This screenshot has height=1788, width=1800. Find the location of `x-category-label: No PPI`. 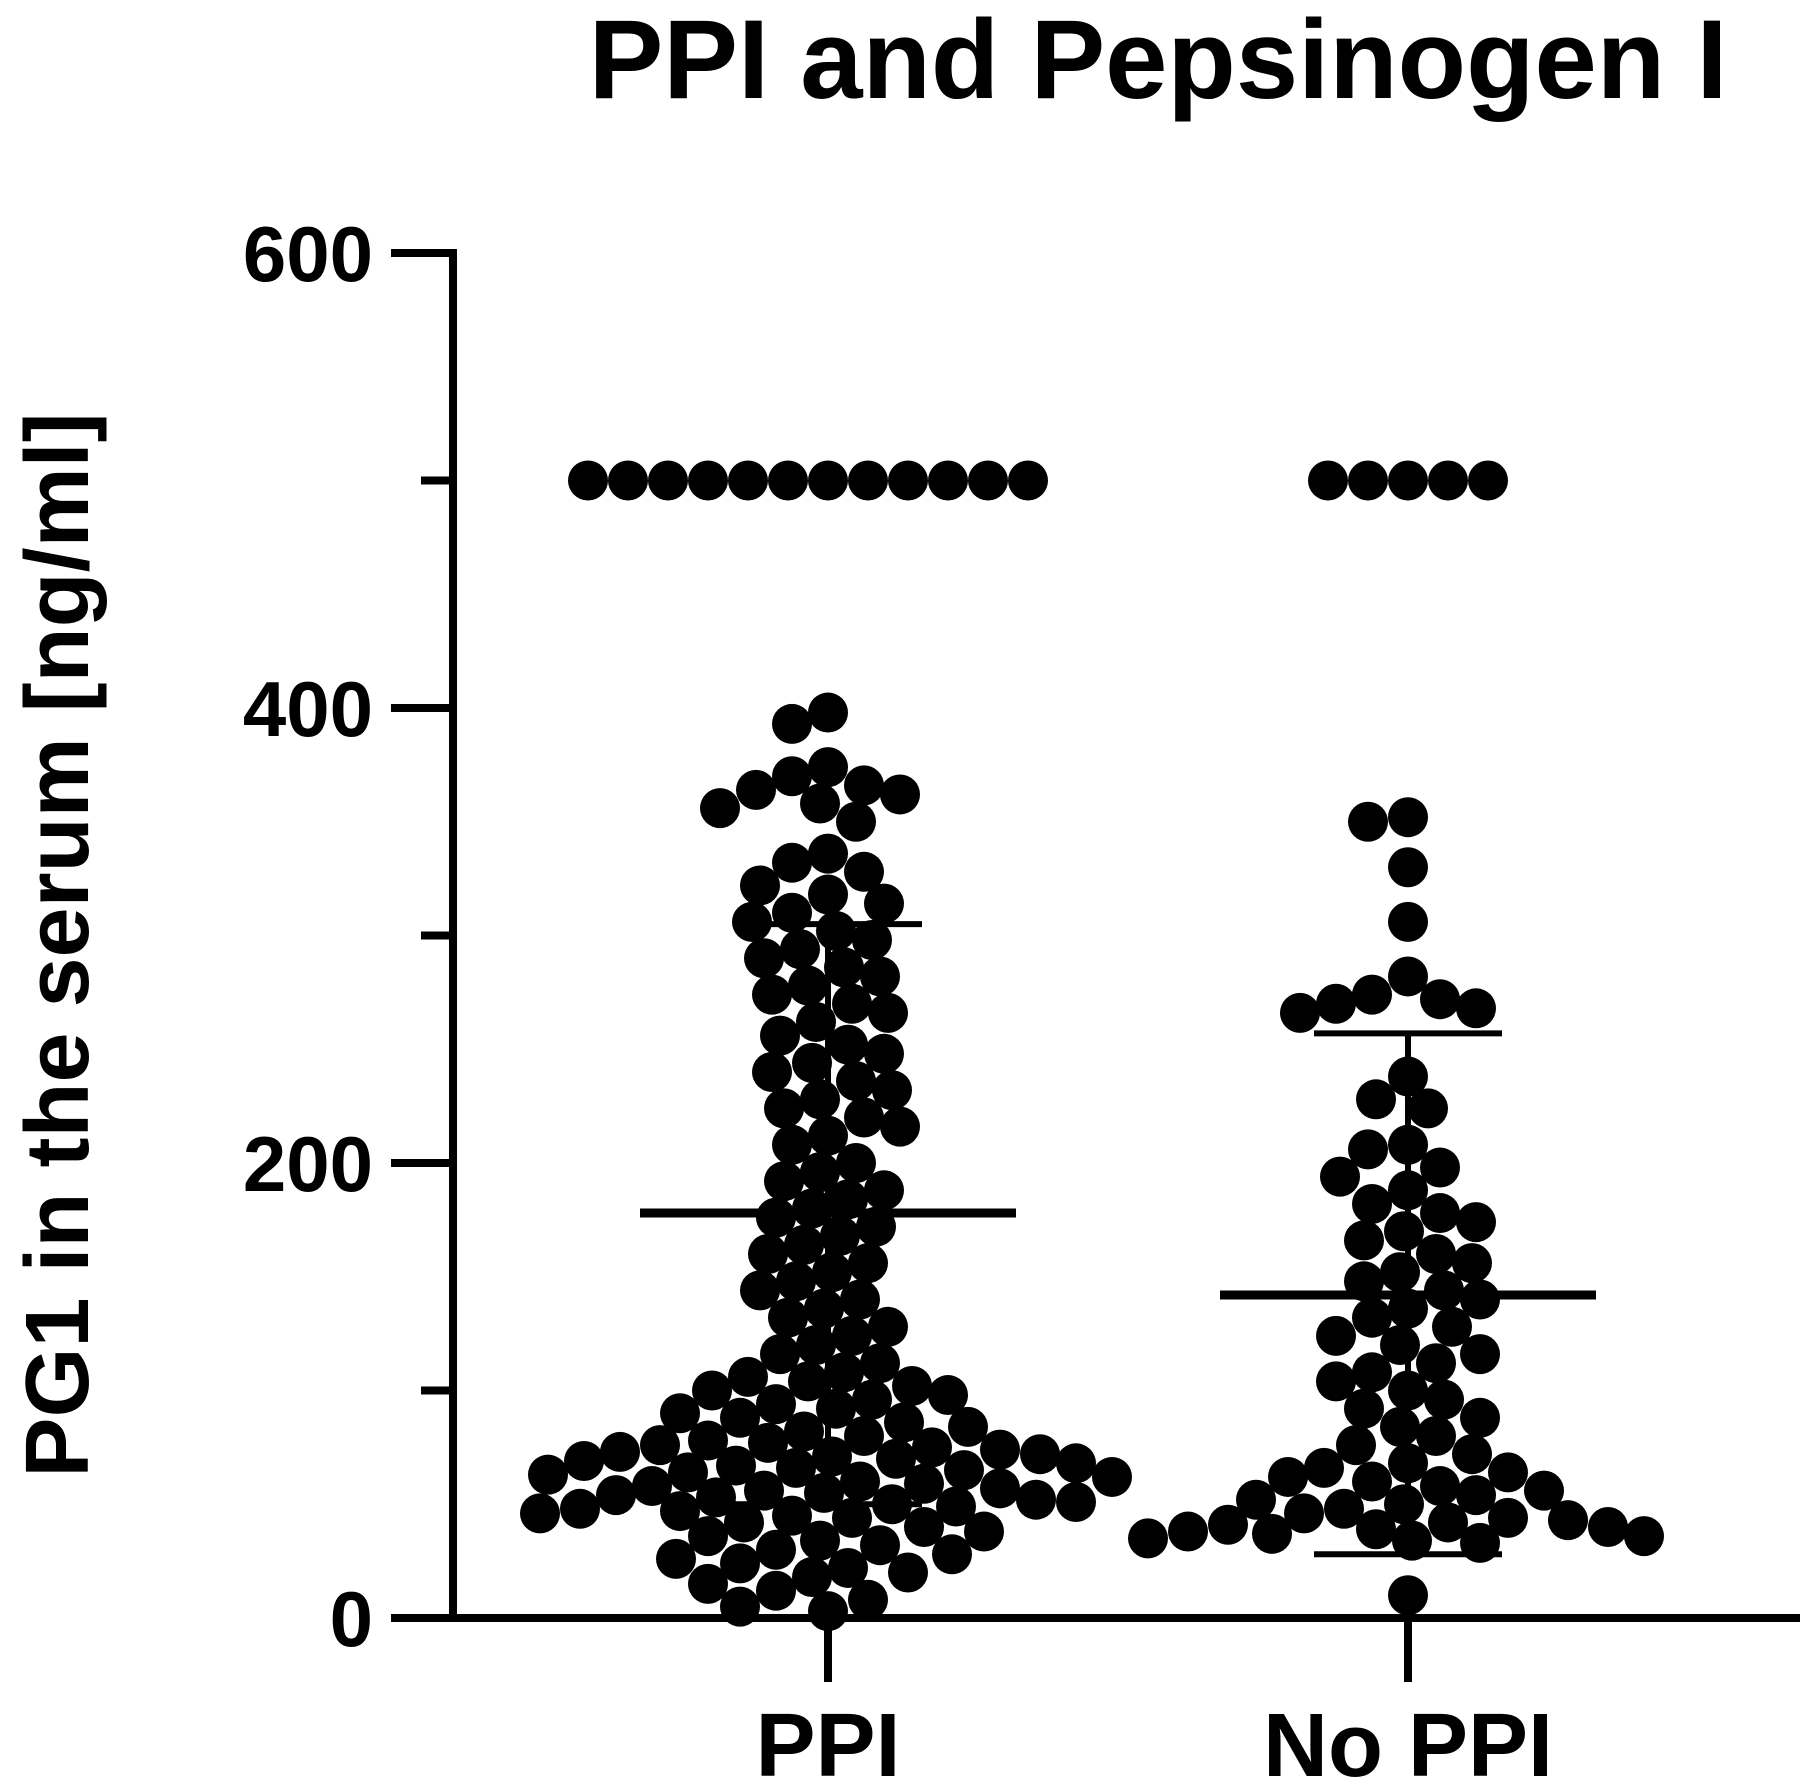

x-category-label: No PPI is located at coordinates (1408, 1742).